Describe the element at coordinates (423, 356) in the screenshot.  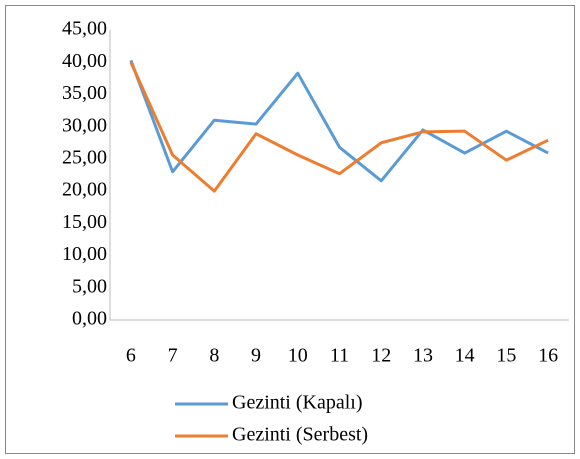
I see `x-tick-label: 13` at that location.